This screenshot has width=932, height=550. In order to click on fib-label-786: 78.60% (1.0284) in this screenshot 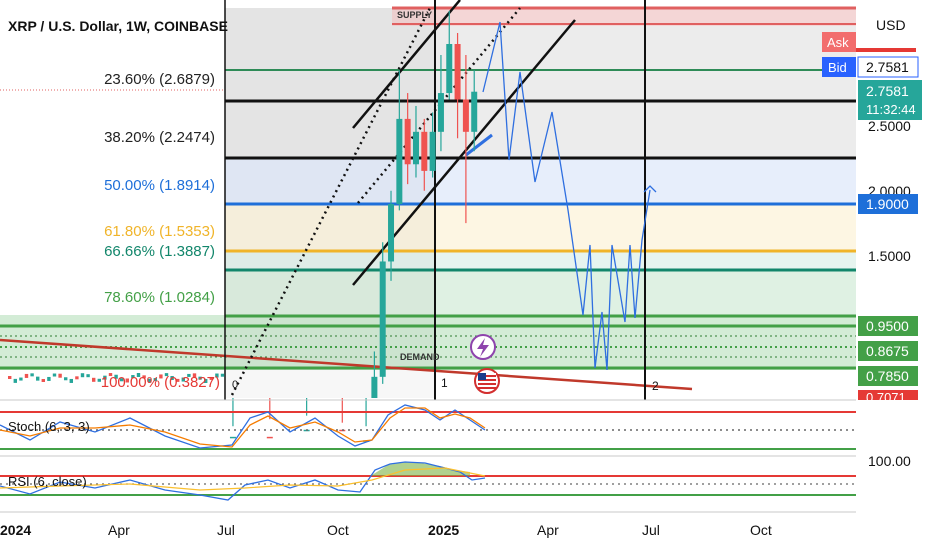, I will do `click(159, 297)`.